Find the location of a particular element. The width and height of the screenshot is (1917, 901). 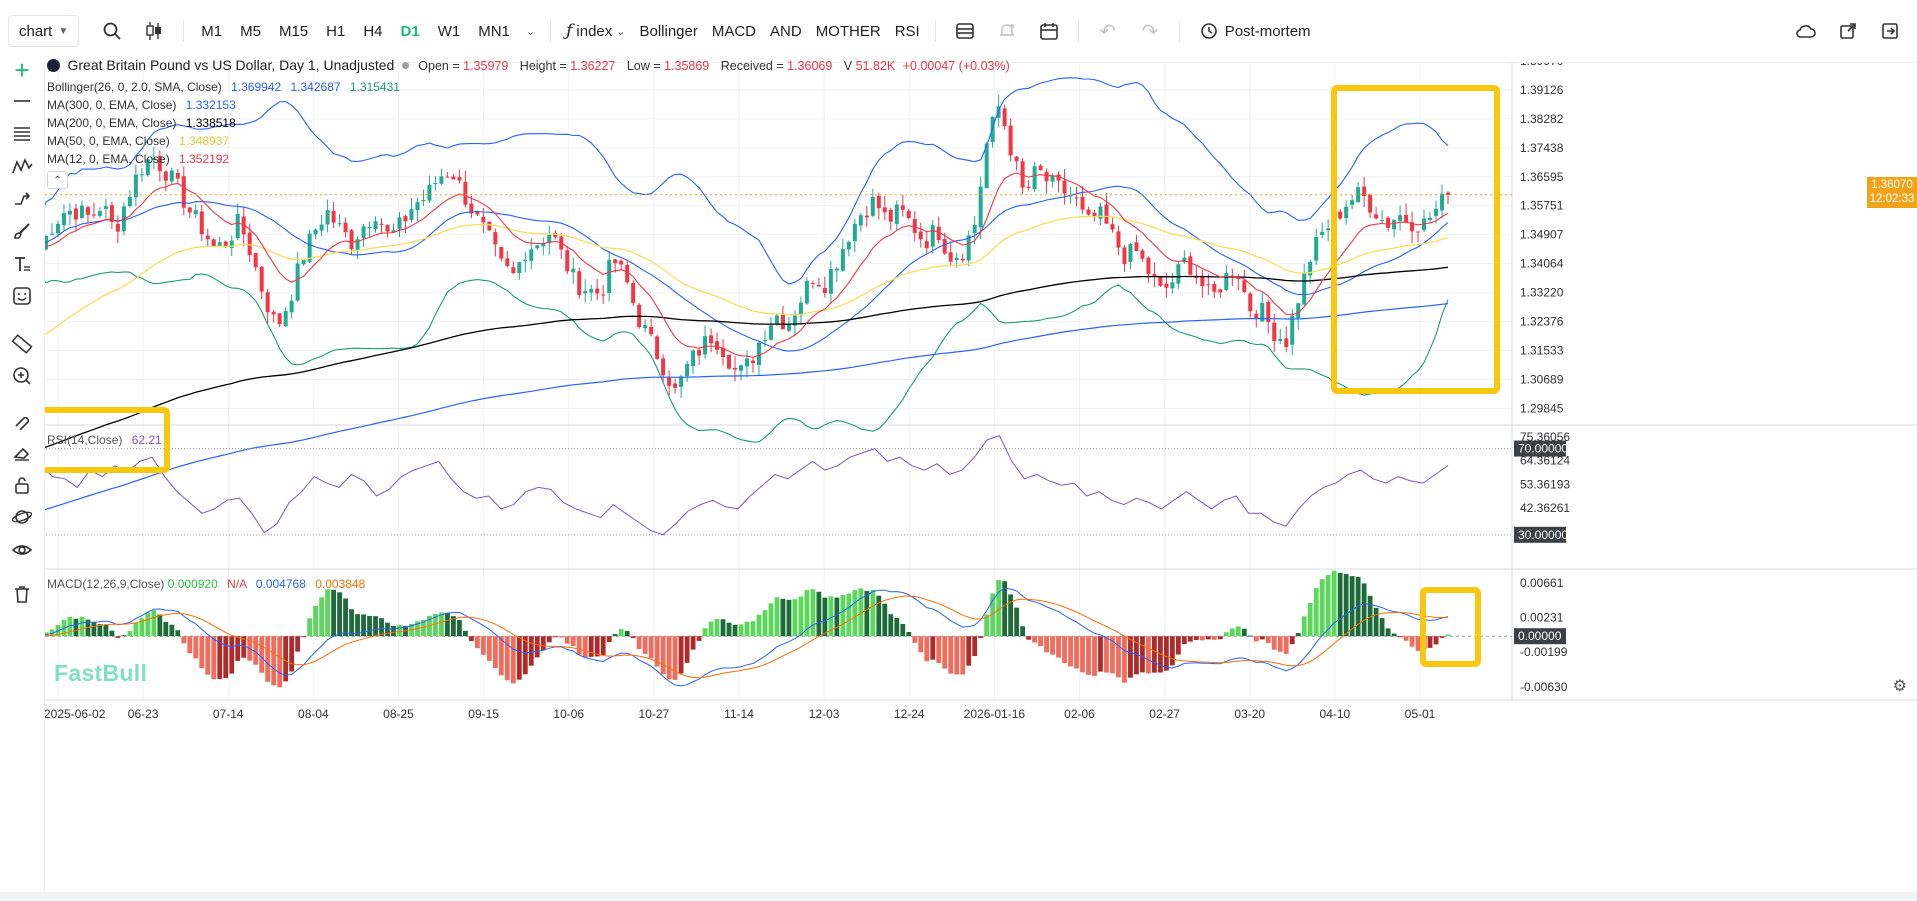

rsi-legend: RSI(14,Close) 62.21 is located at coordinates (104, 440).